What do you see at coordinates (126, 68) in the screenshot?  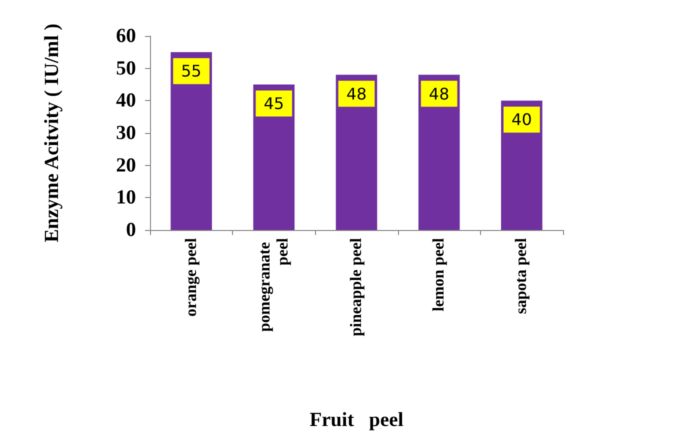 I see `y-tick-label: 50` at bounding box center [126, 68].